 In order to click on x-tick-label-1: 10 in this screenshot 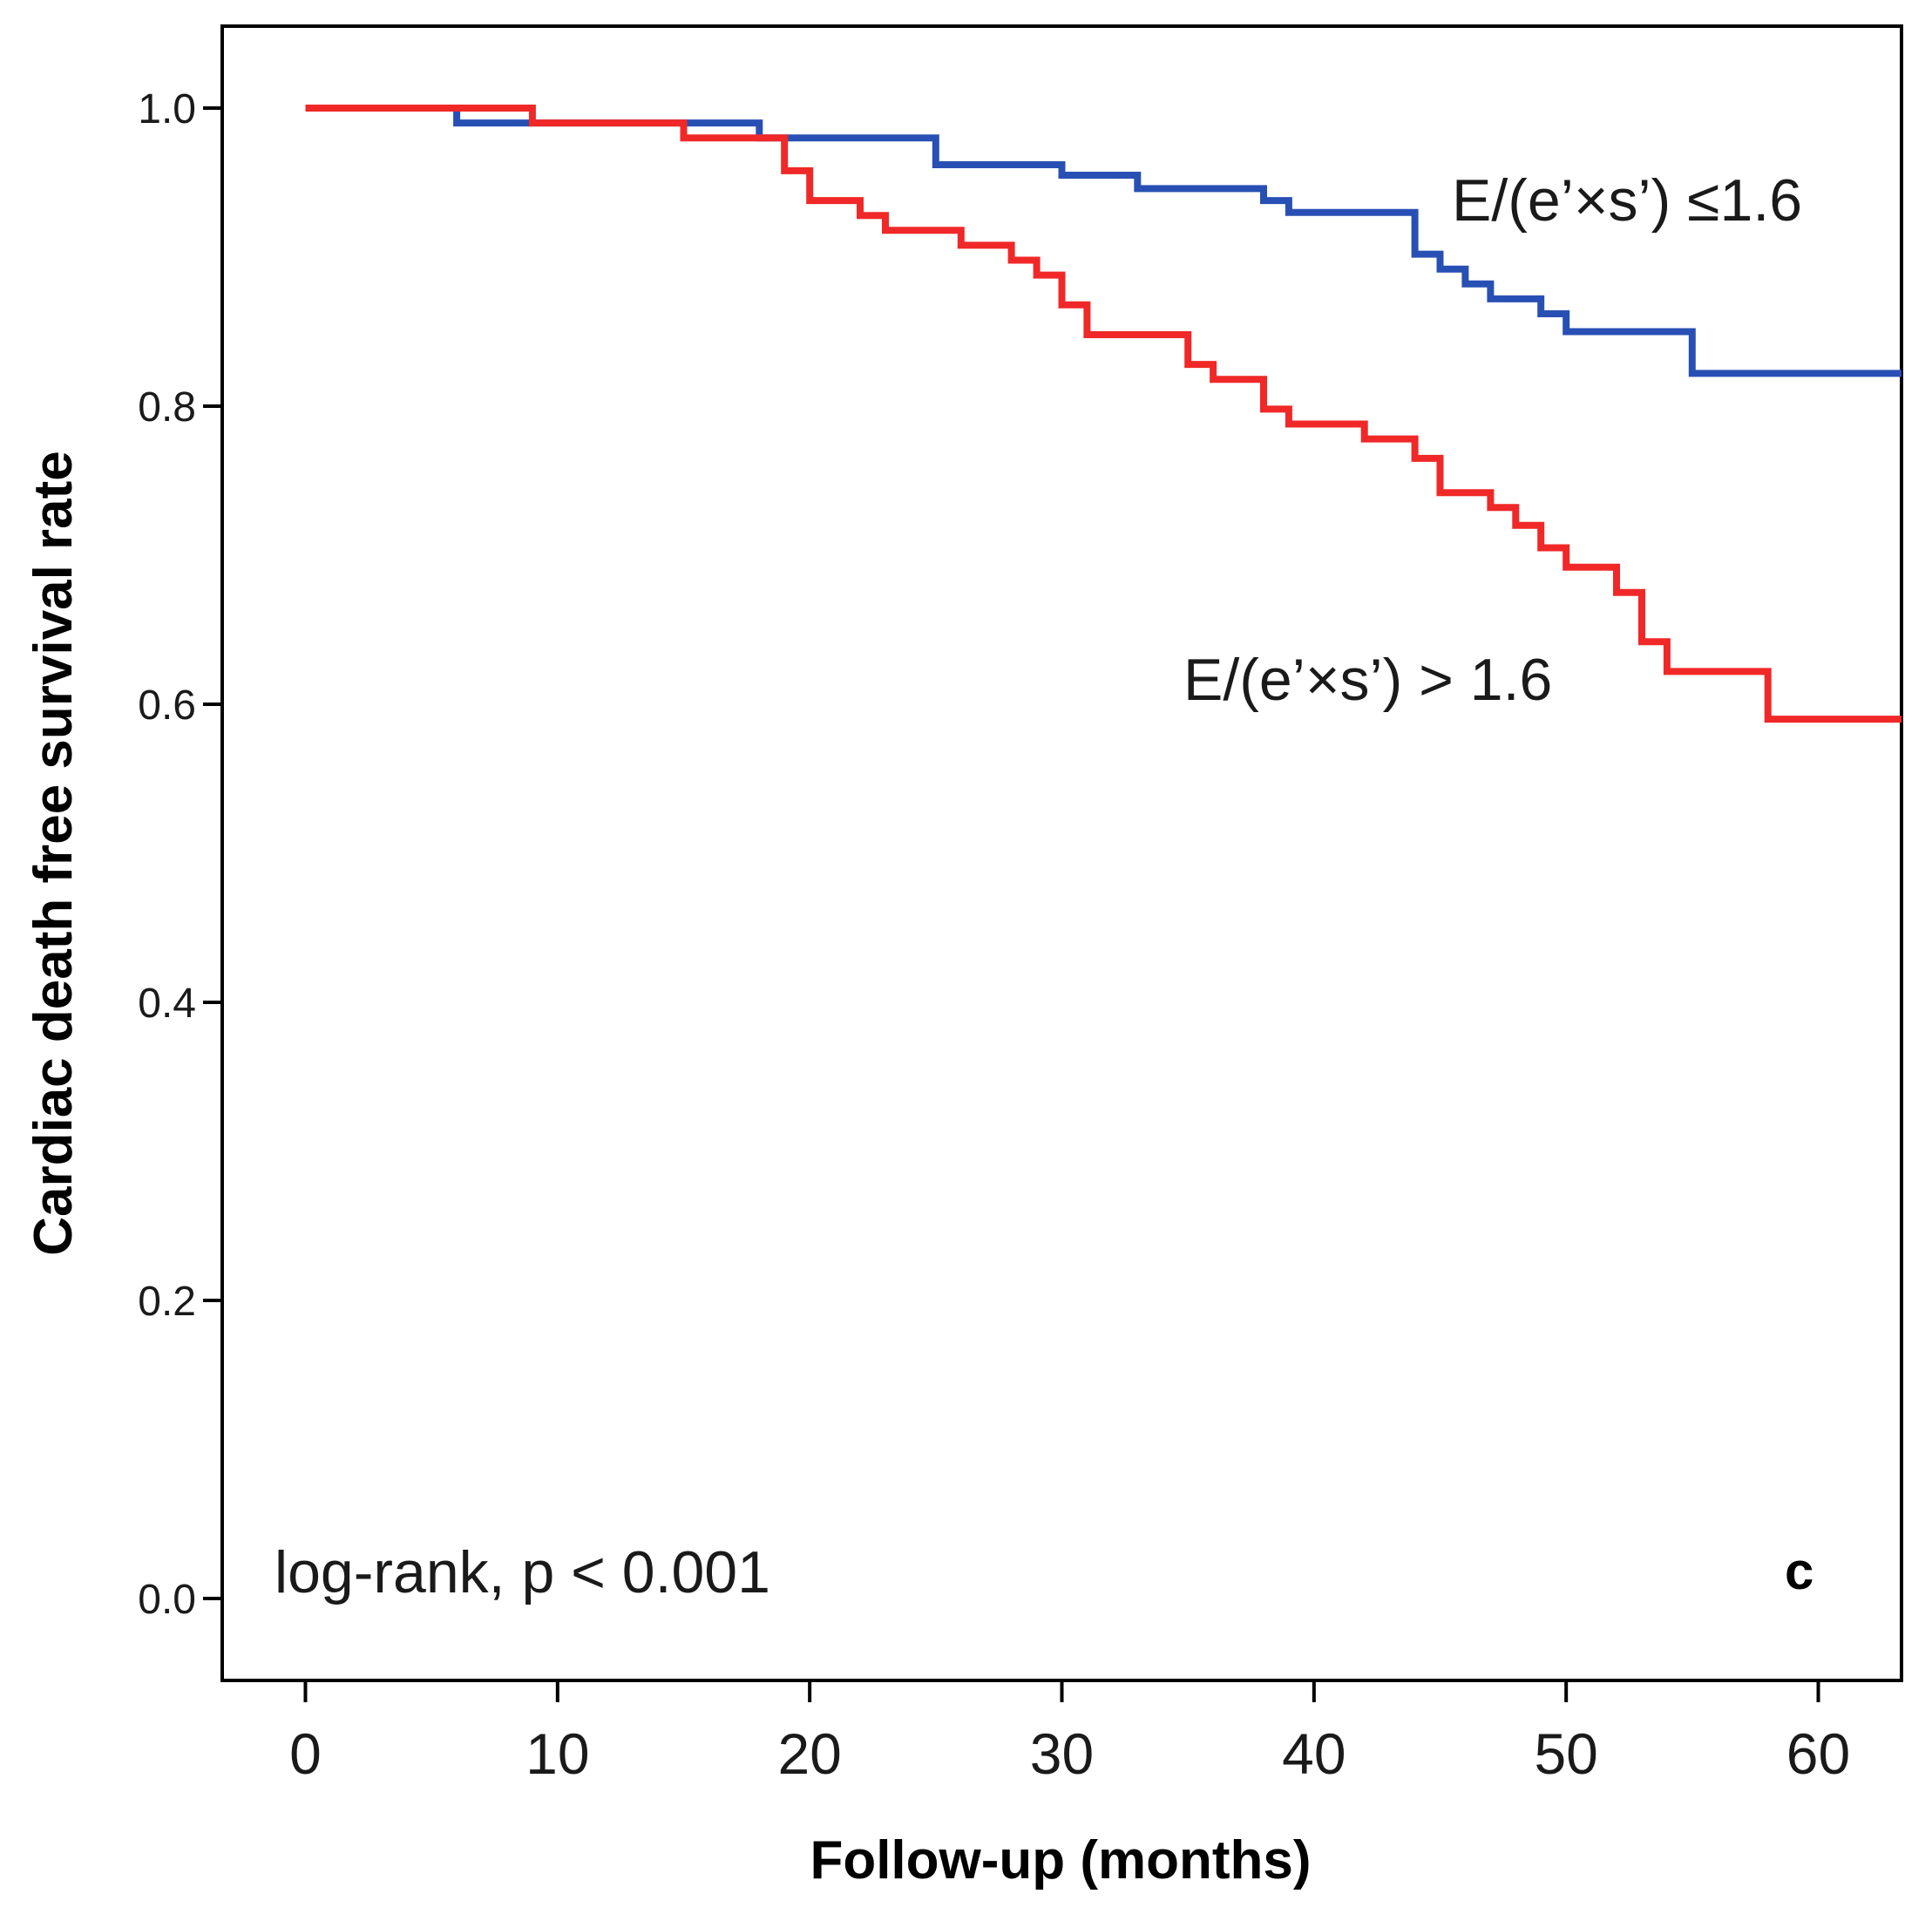, I will do `click(557, 1753)`.